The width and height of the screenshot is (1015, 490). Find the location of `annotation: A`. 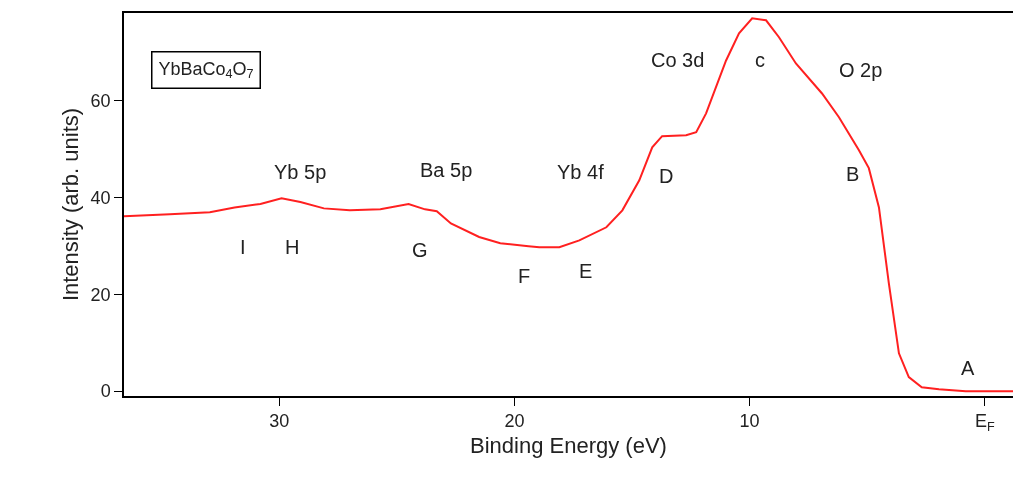

annotation: A is located at coordinates (968, 368).